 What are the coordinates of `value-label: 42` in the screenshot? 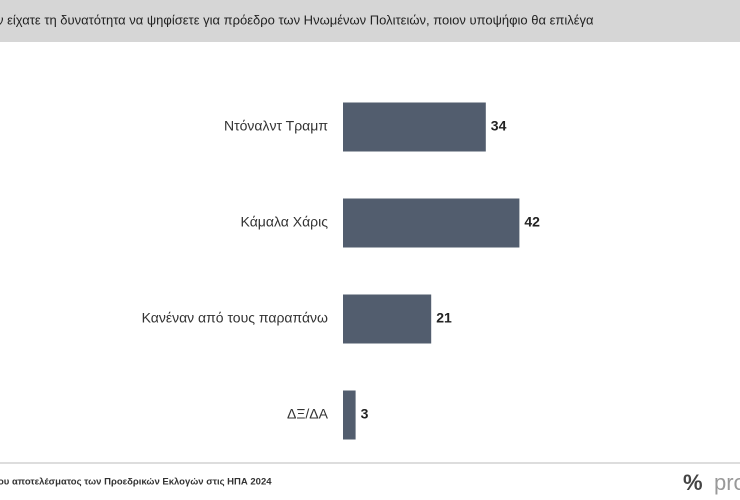 It's located at (532, 222).